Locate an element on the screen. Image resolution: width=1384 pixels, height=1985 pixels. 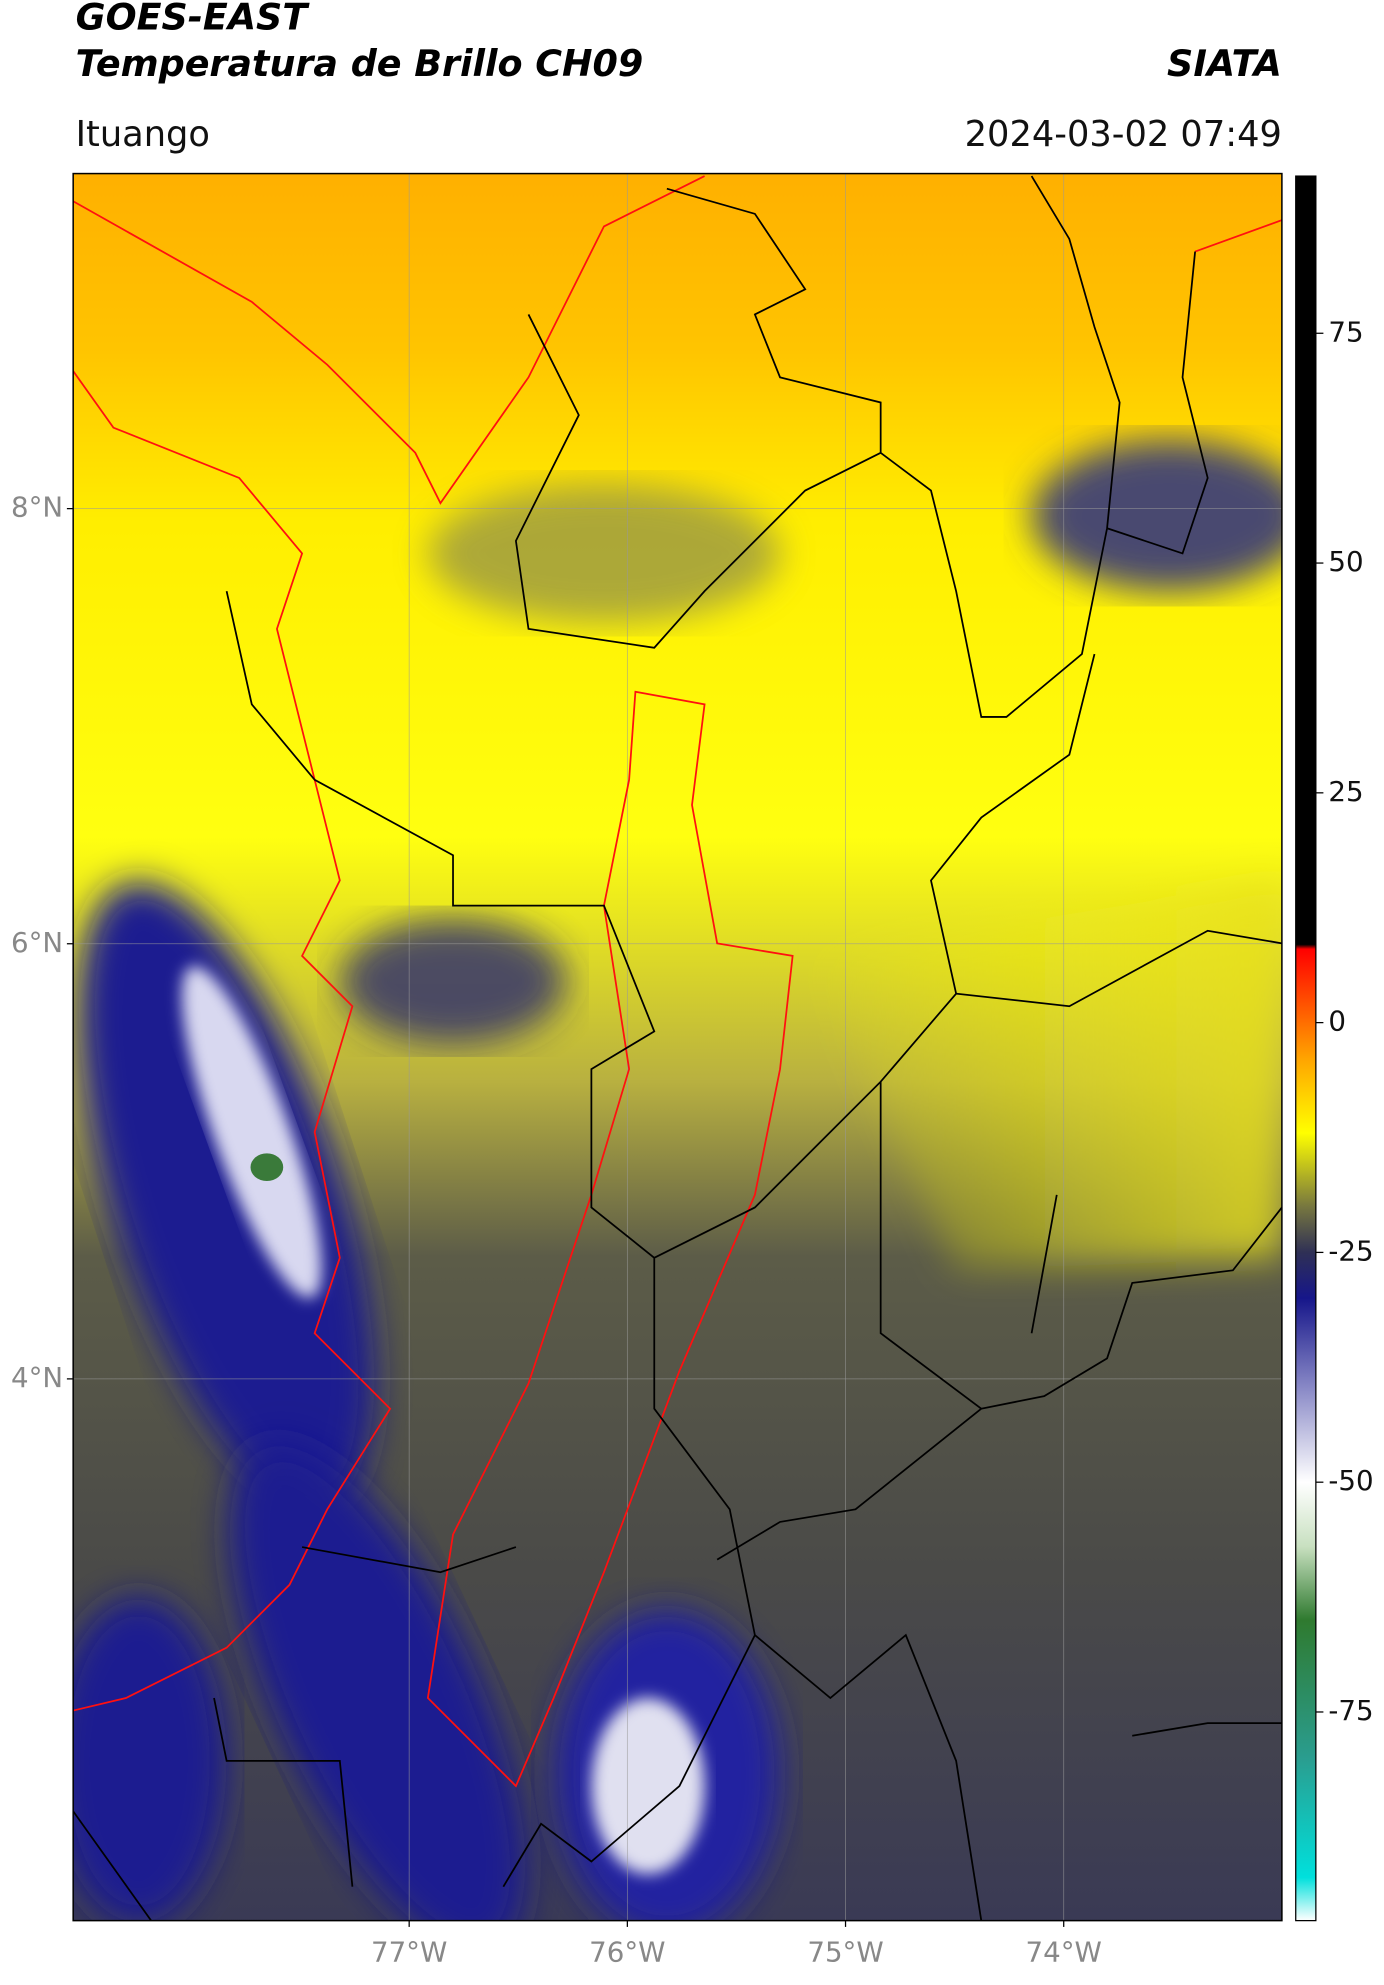
colorbar-tick-label: 50 is located at coordinates (1345, 561).